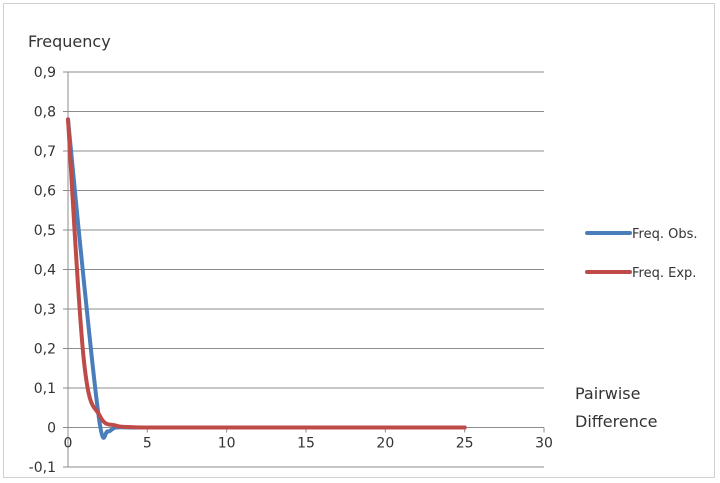 The width and height of the screenshot is (720, 483). I want to click on x-axis-title: Pairwise Difference, so click(616, 407).